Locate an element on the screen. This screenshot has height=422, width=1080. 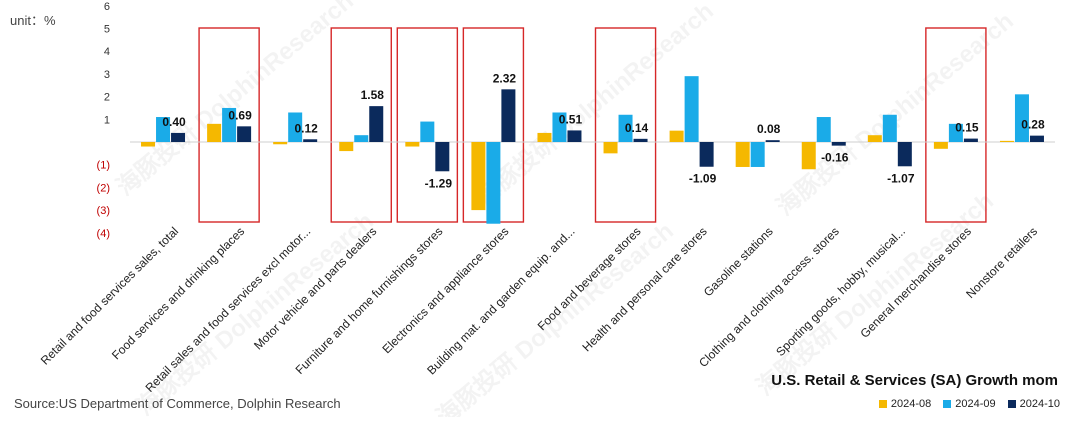
legend-item-2024-08: 2024-08 is located at coordinates (905, 404).